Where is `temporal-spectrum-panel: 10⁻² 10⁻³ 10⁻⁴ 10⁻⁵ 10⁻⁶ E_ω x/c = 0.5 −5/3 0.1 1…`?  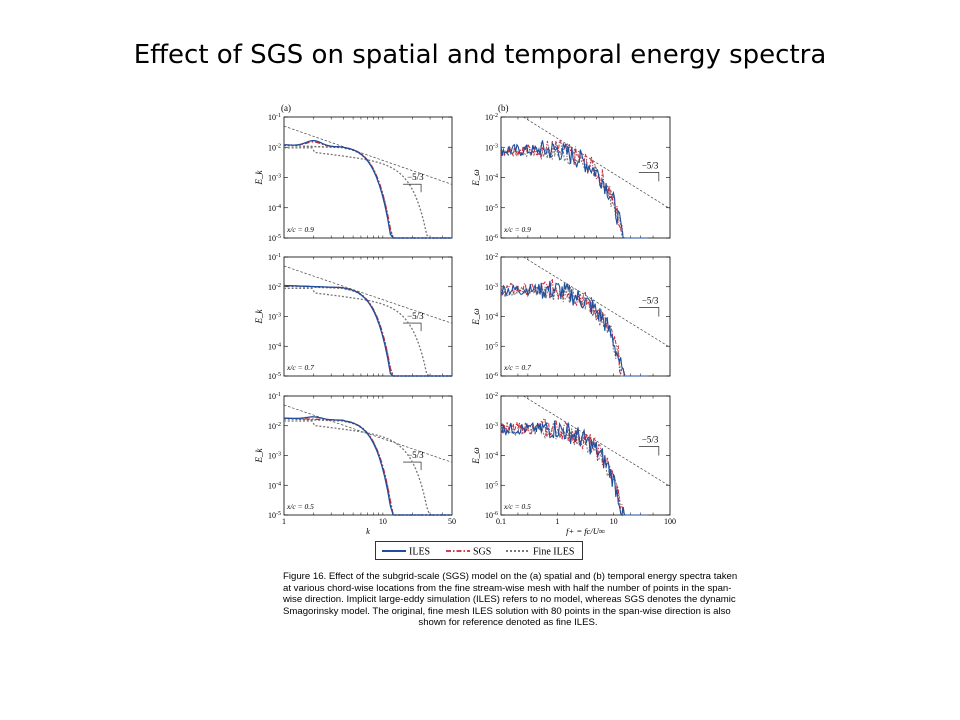
temporal-spectrum-panel: 10⁻² 10⁻³ 10⁻⁴ 10⁻⁵ 10⁻⁶ E_ω x/c = 0.5 −5/3 0.1 1… is located at coordinates (573, 464).